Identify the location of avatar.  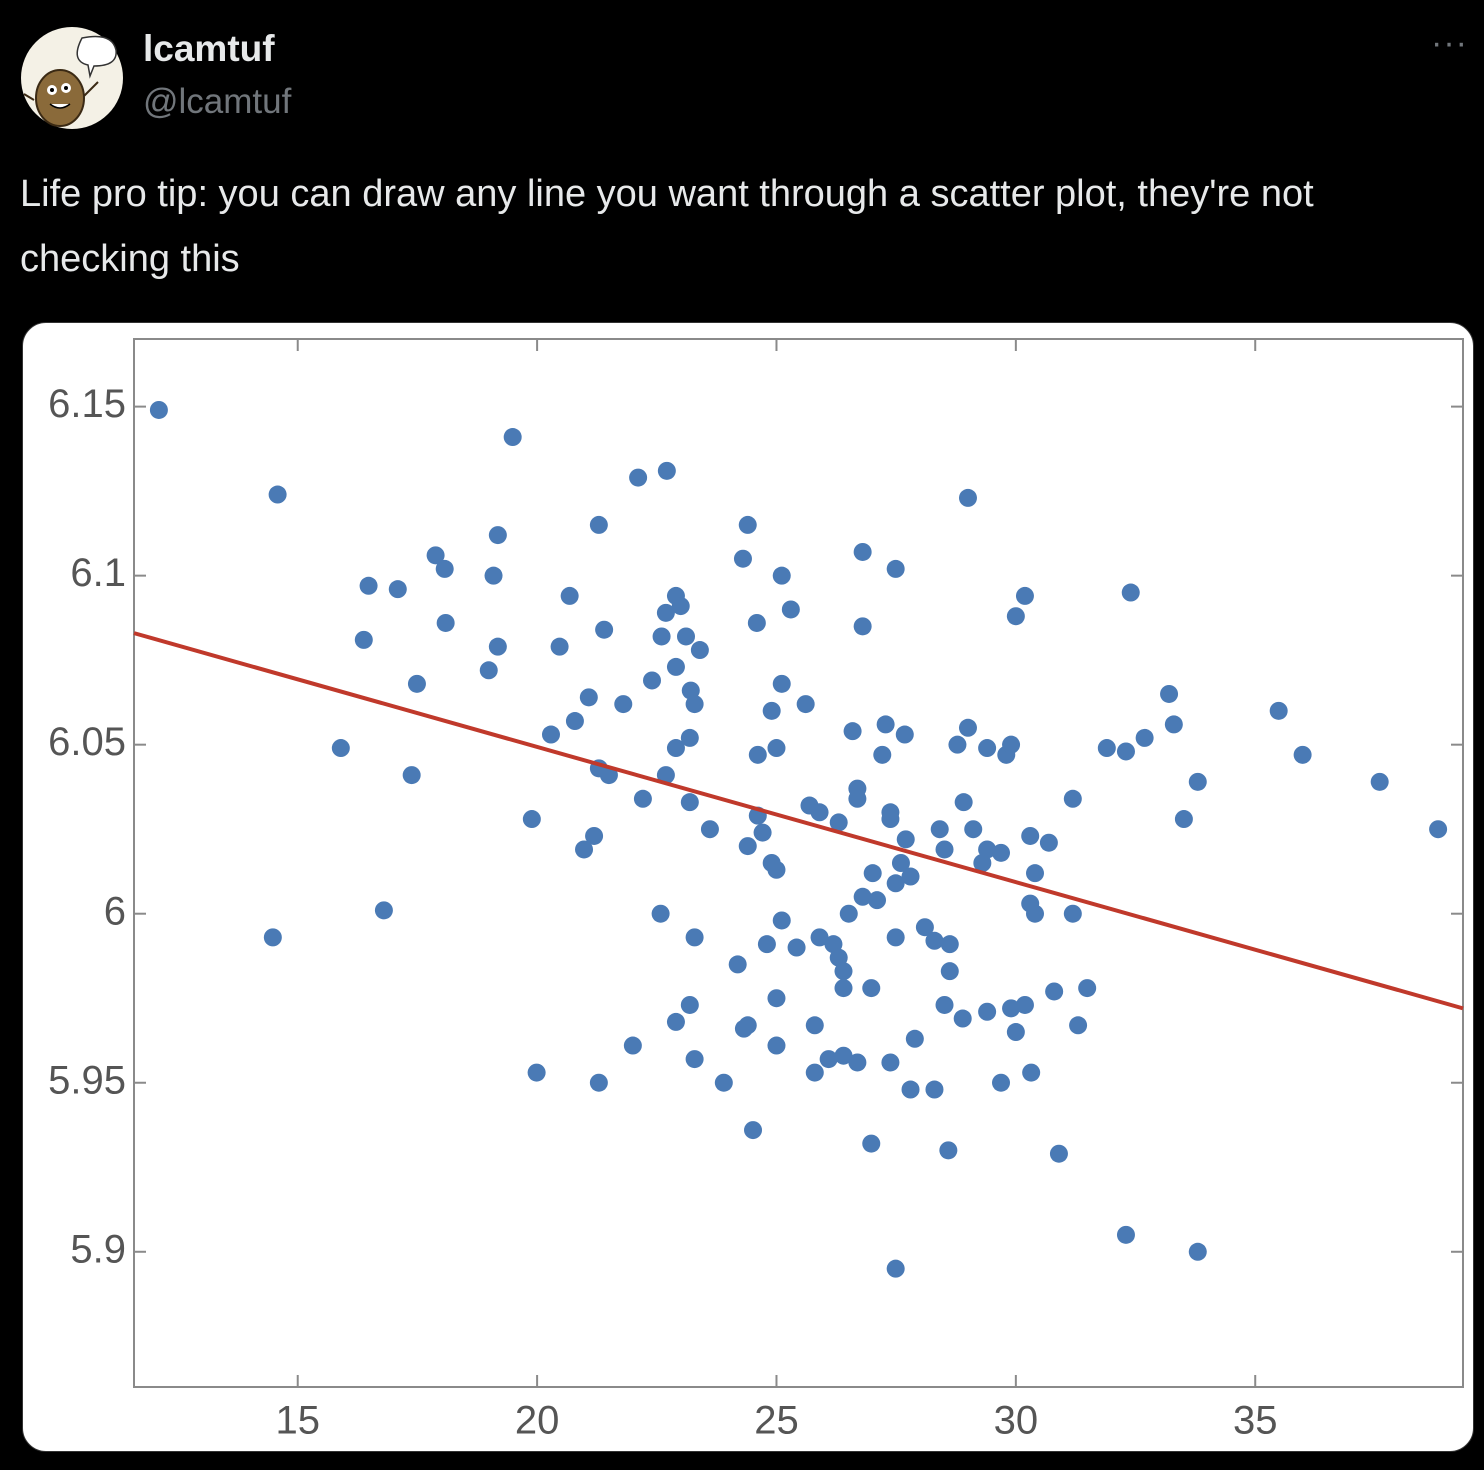
(72, 78).